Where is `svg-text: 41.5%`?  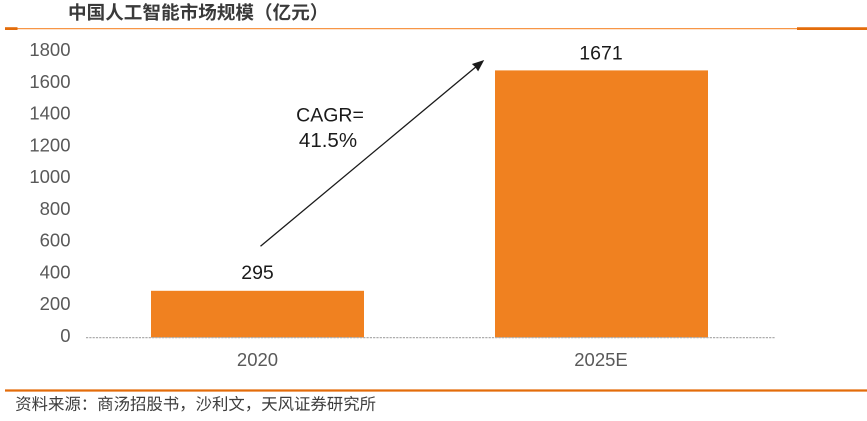
svg-text: 41.5% is located at coordinates (328, 140).